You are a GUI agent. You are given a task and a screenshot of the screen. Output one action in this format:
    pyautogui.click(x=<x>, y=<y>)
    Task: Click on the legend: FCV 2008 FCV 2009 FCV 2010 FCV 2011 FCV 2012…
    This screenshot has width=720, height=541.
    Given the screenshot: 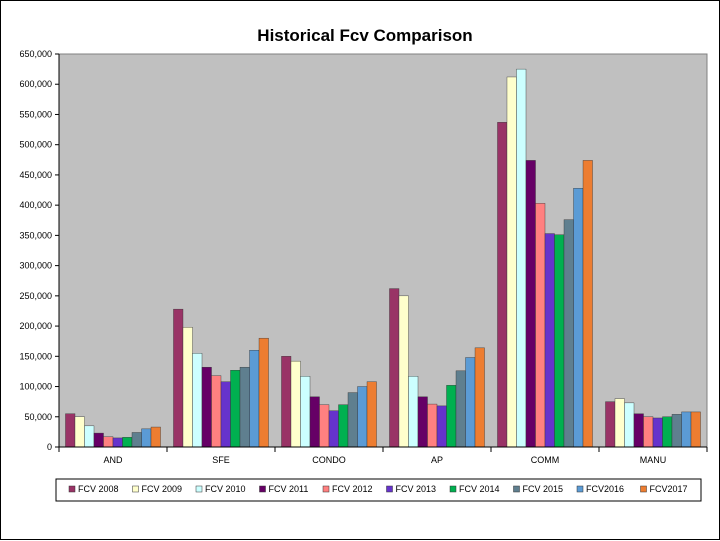 What is the action you would take?
    pyautogui.click(x=378, y=489)
    